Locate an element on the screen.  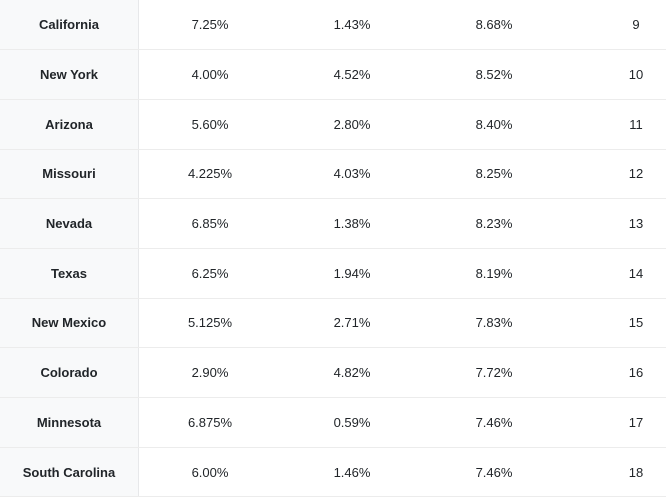
state-rate-cell: 6.25% is located at coordinates (209, 273).